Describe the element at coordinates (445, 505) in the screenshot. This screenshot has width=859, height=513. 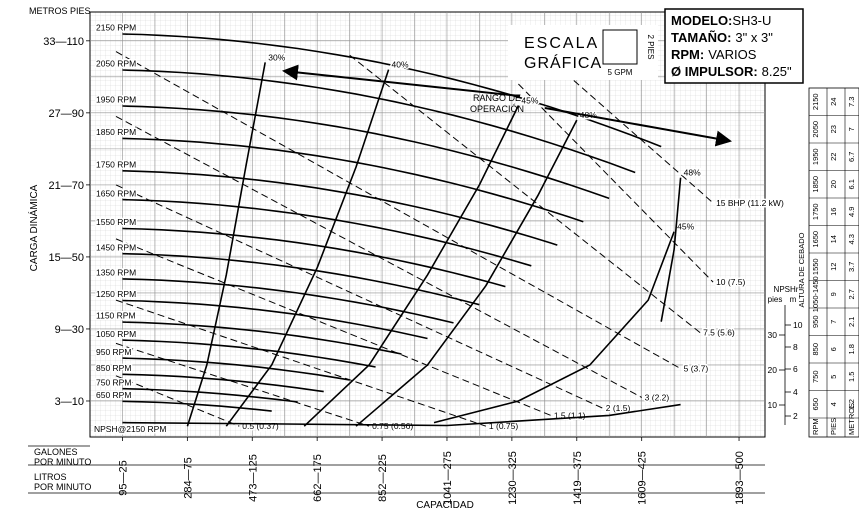
I see `x-axis-title: CAPACIDAD` at that location.